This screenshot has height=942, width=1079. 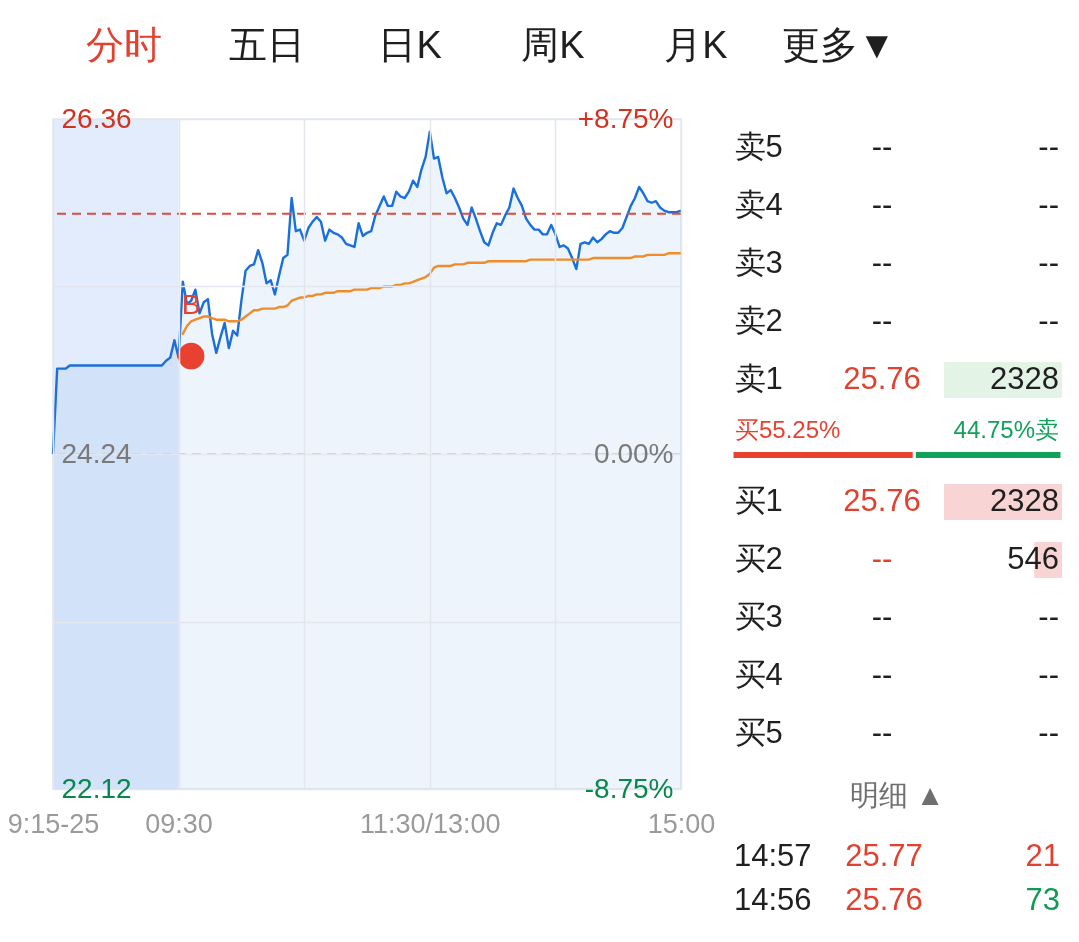 I want to click on text: 月K, so click(x=696, y=45).